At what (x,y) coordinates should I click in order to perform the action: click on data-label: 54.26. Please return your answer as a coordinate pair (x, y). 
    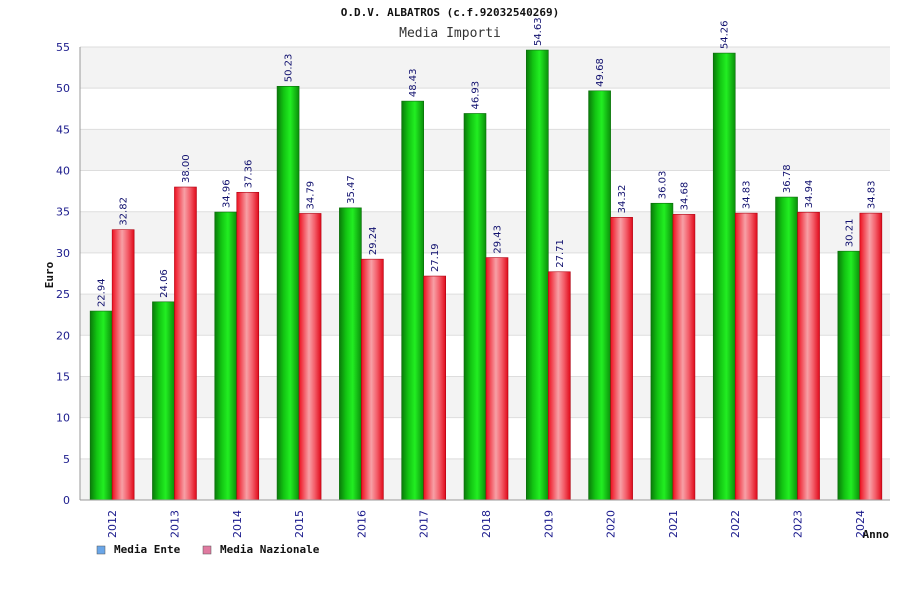
    Looking at the image, I should click on (725, 34).